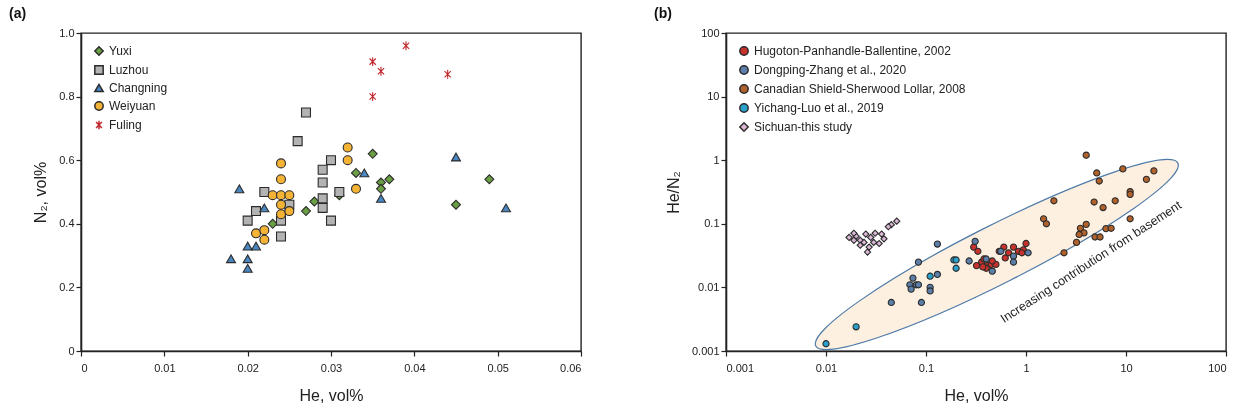 The height and width of the screenshot is (420, 1244). What do you see at coordinates (740, 367) in the screenshot?
I see `x-tick-label: 0.001` at bounding box center [740, 367].